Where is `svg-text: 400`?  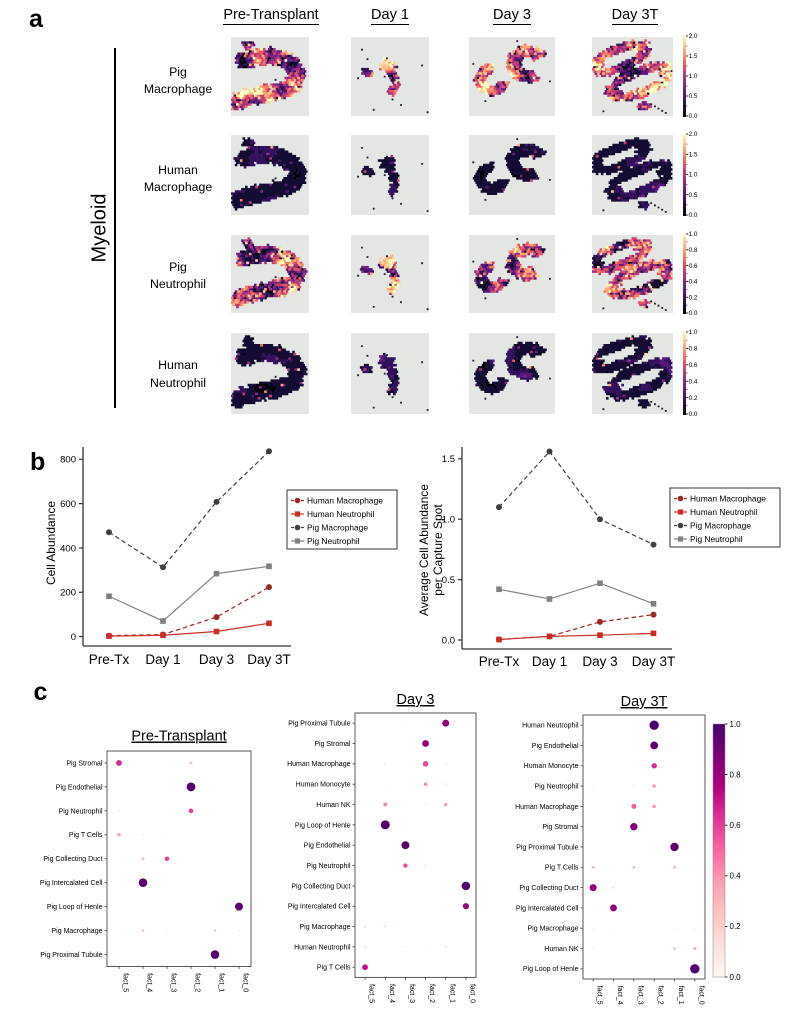
svg-text: 400 is located at coordinates (68, 548).